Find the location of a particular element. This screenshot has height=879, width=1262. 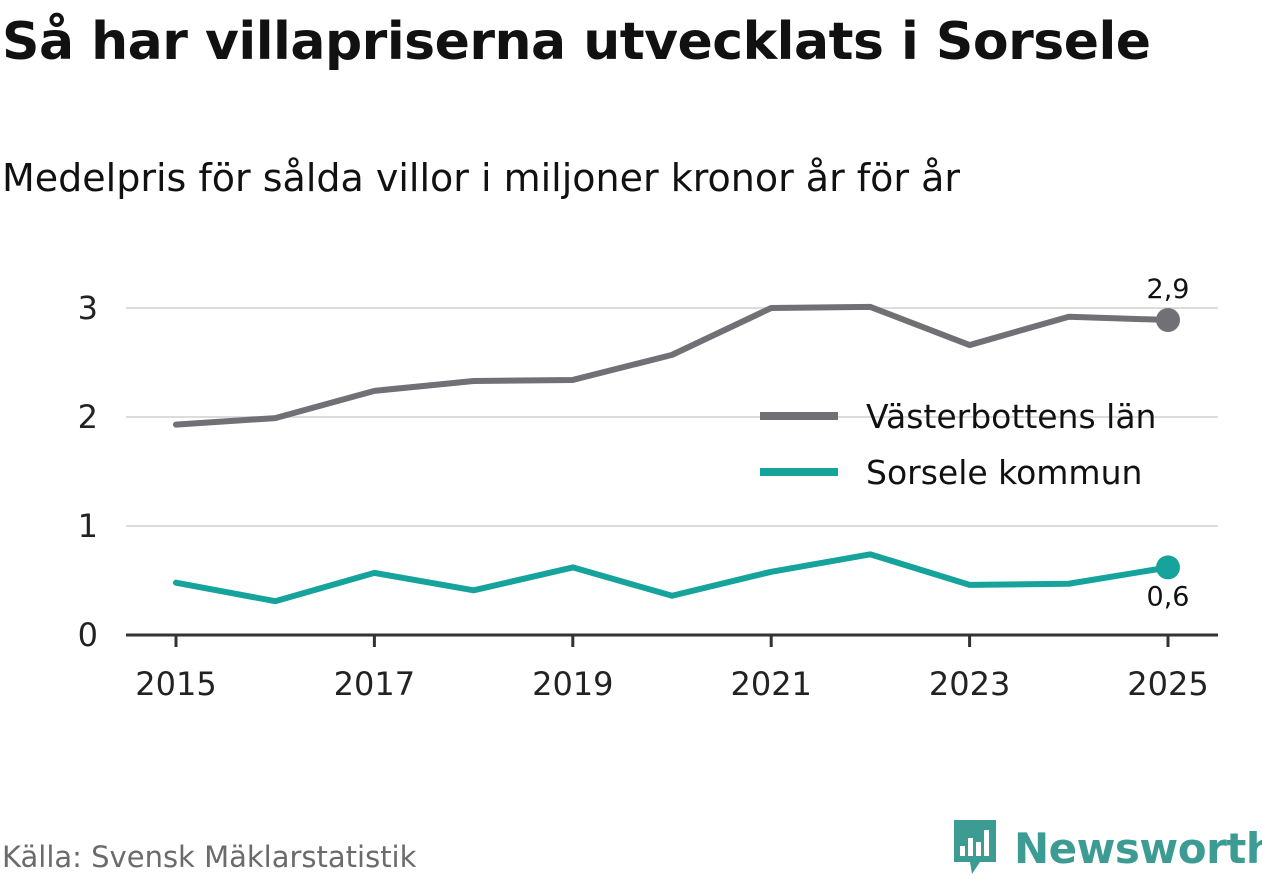

end-value-label-sorsele-kommun: 0,6 is located at coordinates (1168, 596).